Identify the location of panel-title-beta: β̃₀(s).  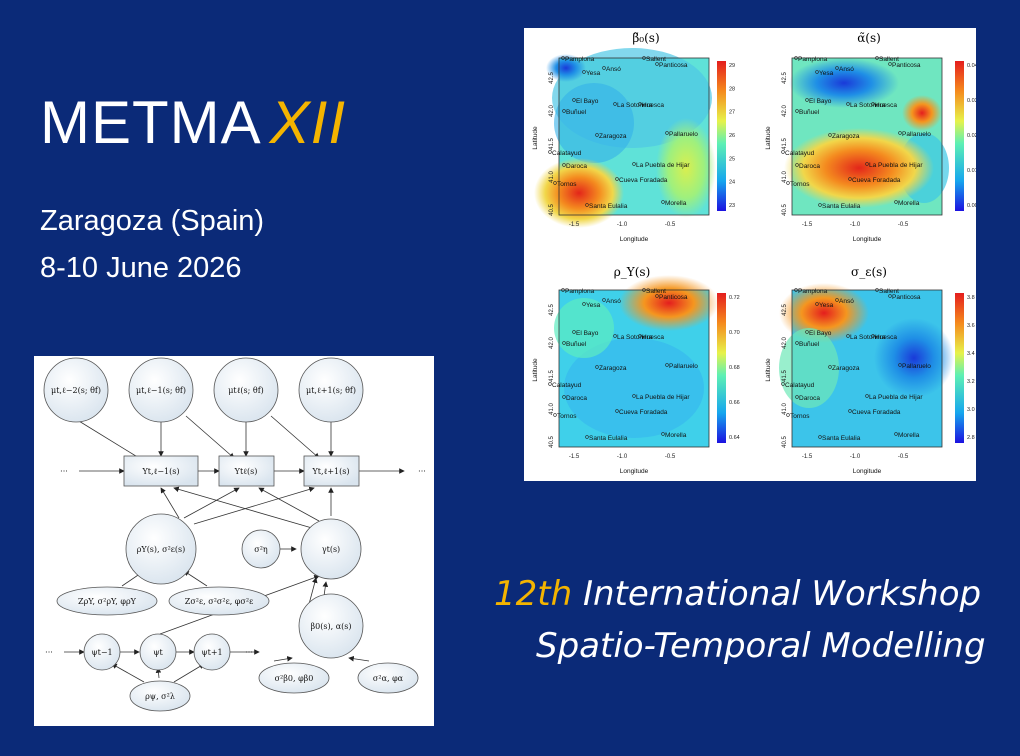
(645, 38).